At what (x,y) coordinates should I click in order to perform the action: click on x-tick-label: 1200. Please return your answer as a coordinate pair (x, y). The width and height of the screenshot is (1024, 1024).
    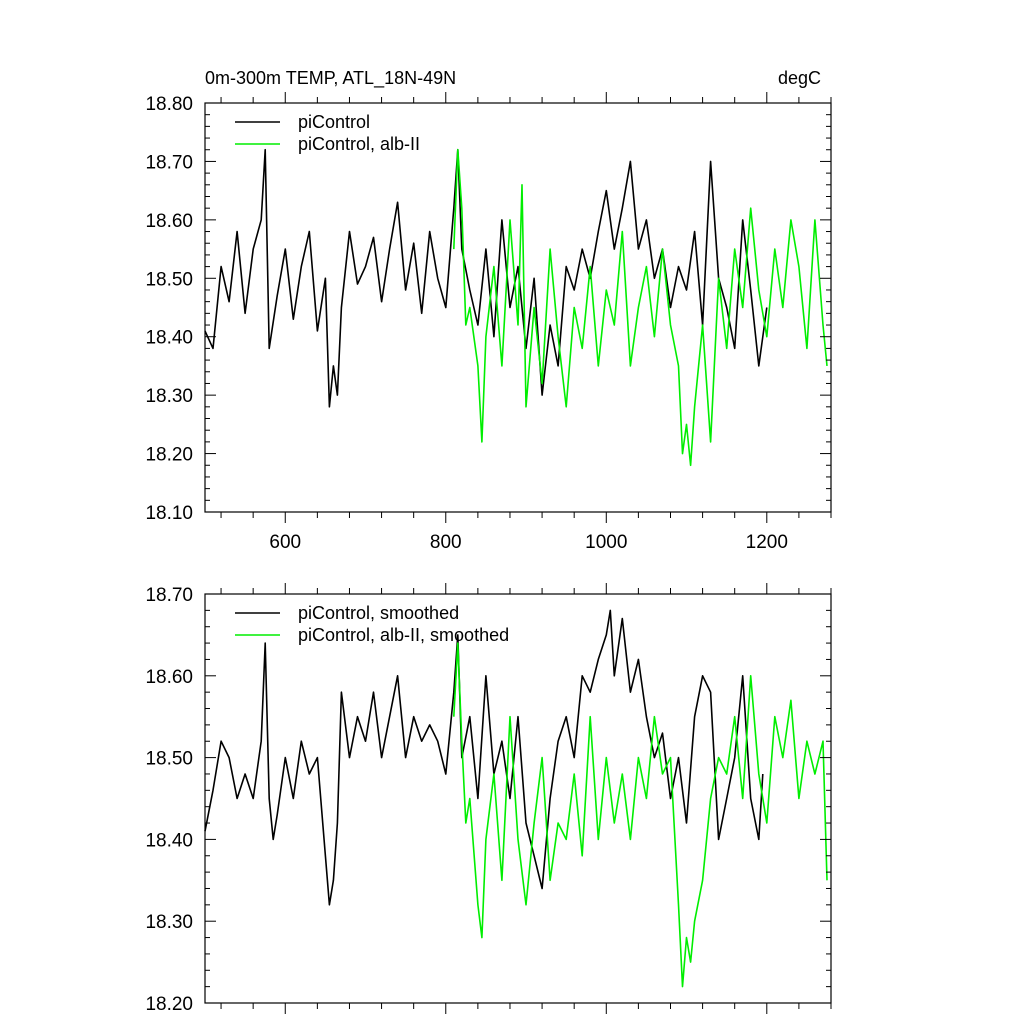
    Looking at the image, I should click on (767, 542).